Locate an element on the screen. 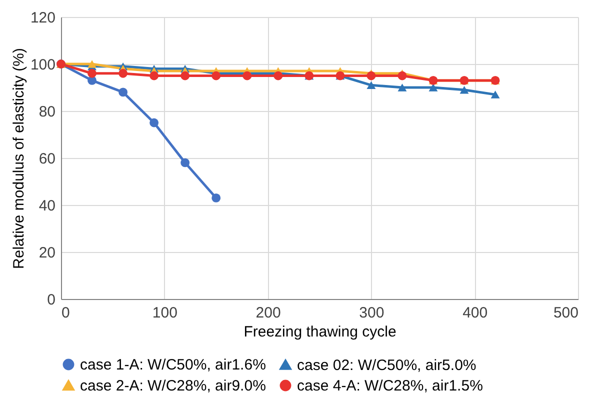 Image resolution: width=609 pixels, height=400 pixels. y-tick-label: 80 is located at coordinates (47, 112).